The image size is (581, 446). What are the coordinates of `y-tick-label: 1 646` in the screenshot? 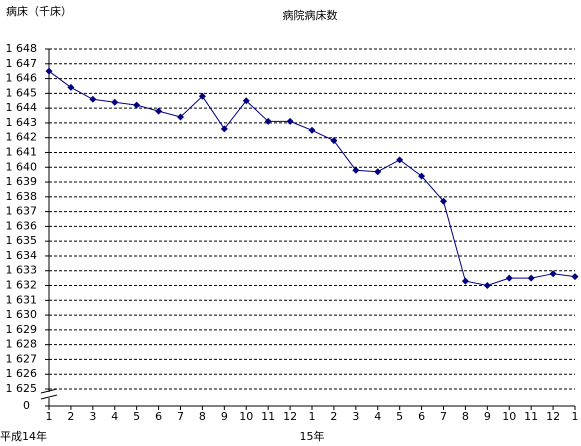 It's located at (22, 78).